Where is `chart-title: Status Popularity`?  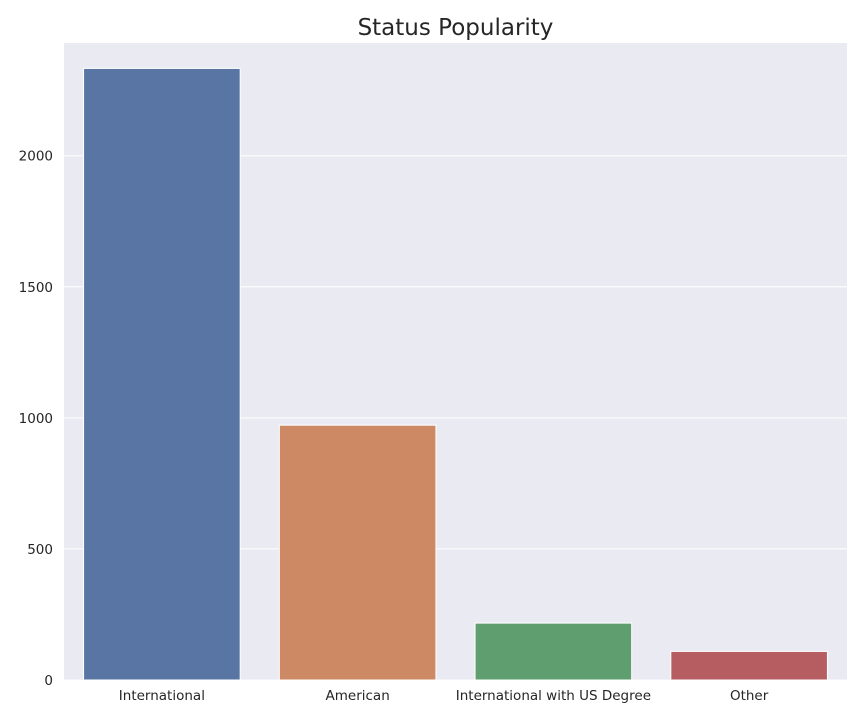 chart-title: Status Popularity is located at coordinates (456, 28).